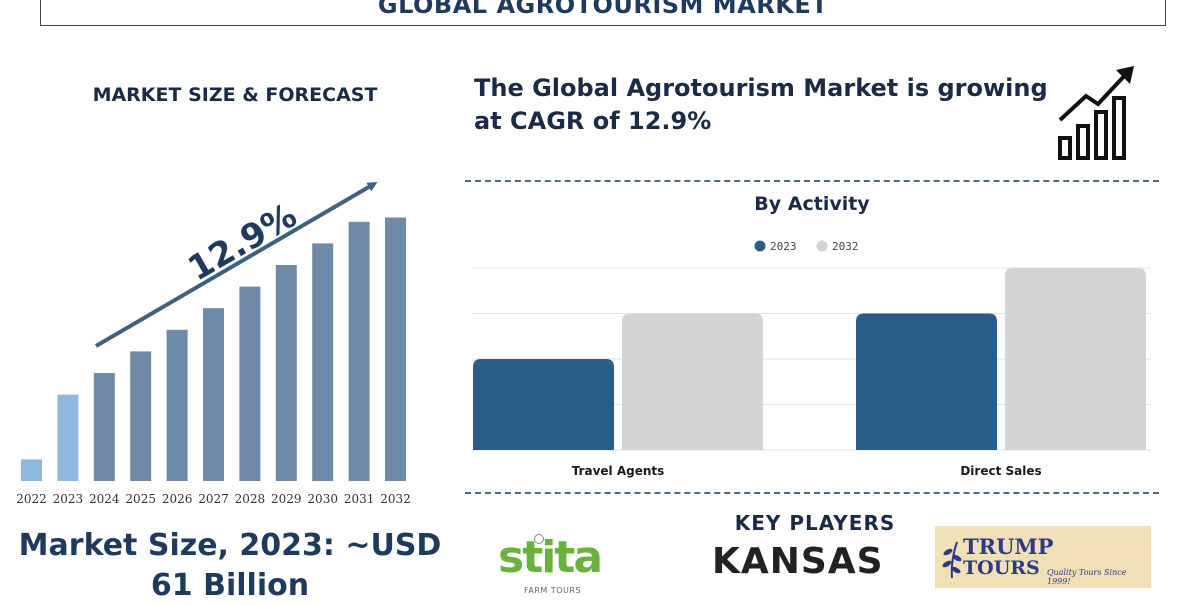  I want to click on stita-wordmark: stita, so click(550, 557).